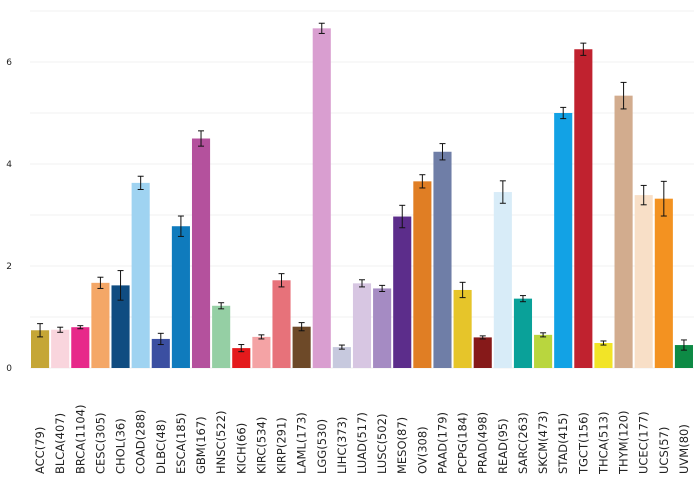 This screenshot has width=700, height=480. What do you see at coordinates (664, 450) in the screenshot?
I see `x-category-label: UCS(57)` at bounding box center [664, 450].